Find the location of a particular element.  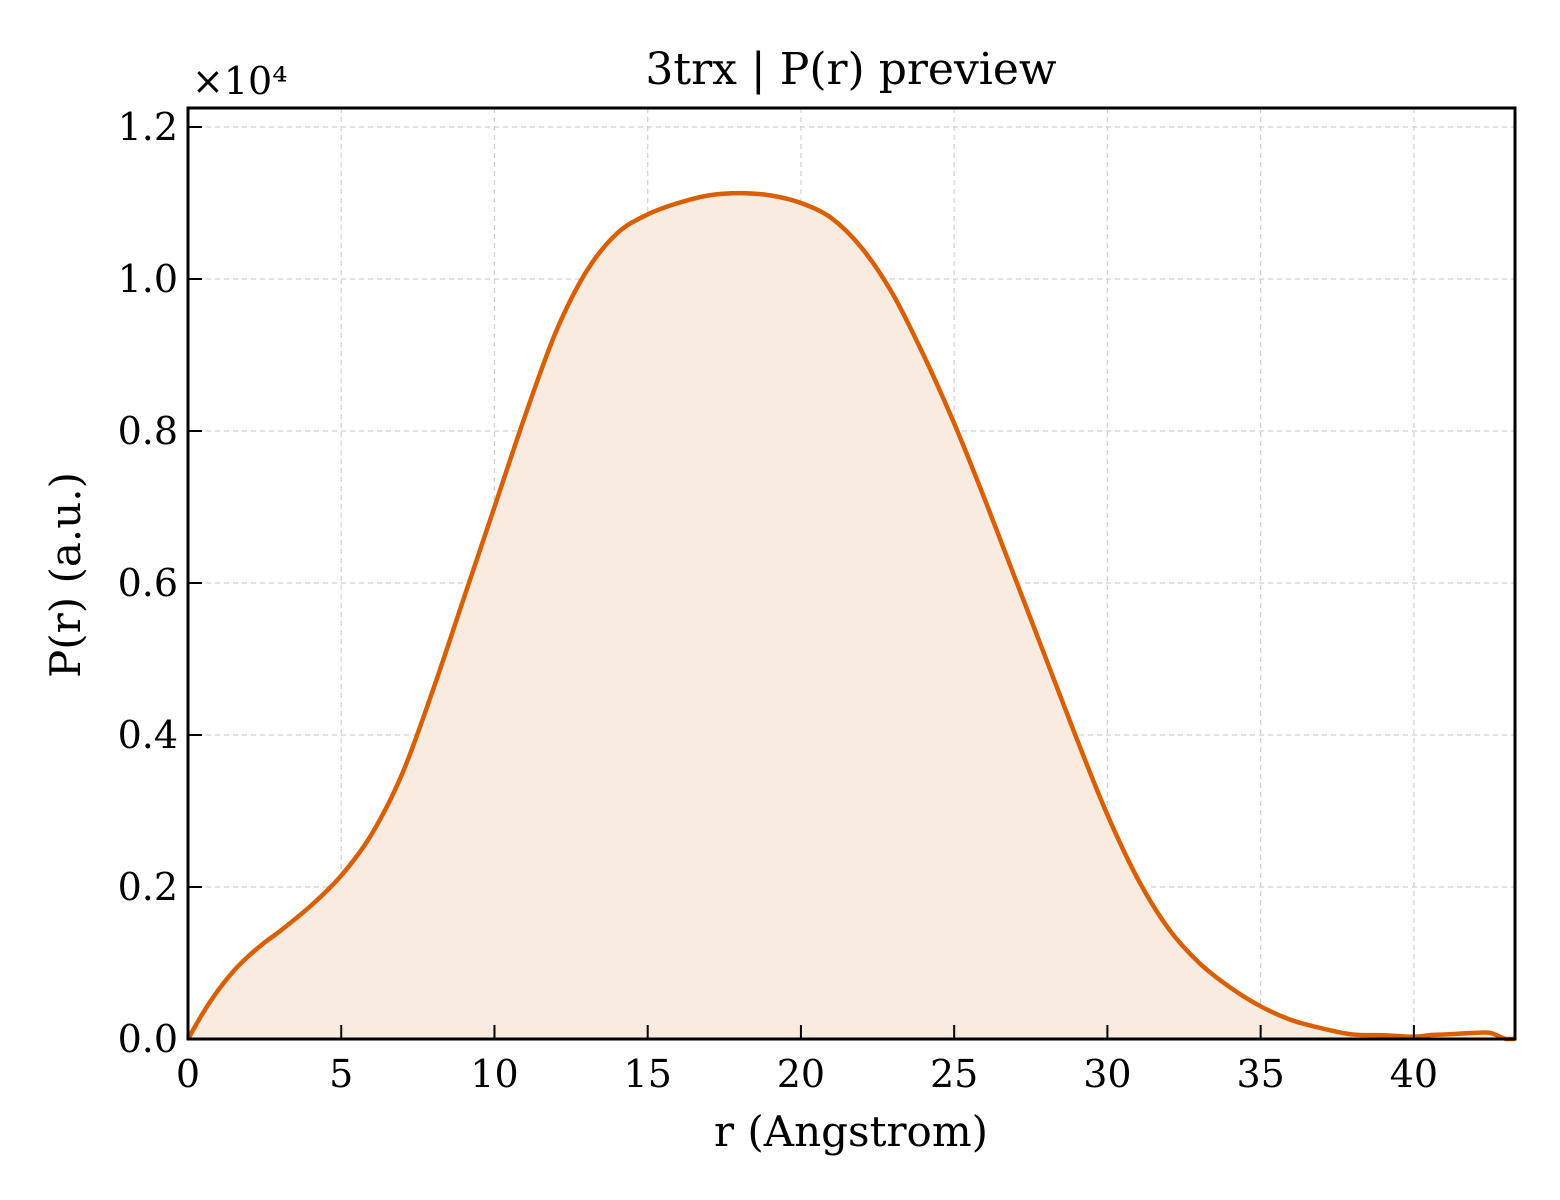

y-tick-label: 0.4 is located at coordinates (148, 735).